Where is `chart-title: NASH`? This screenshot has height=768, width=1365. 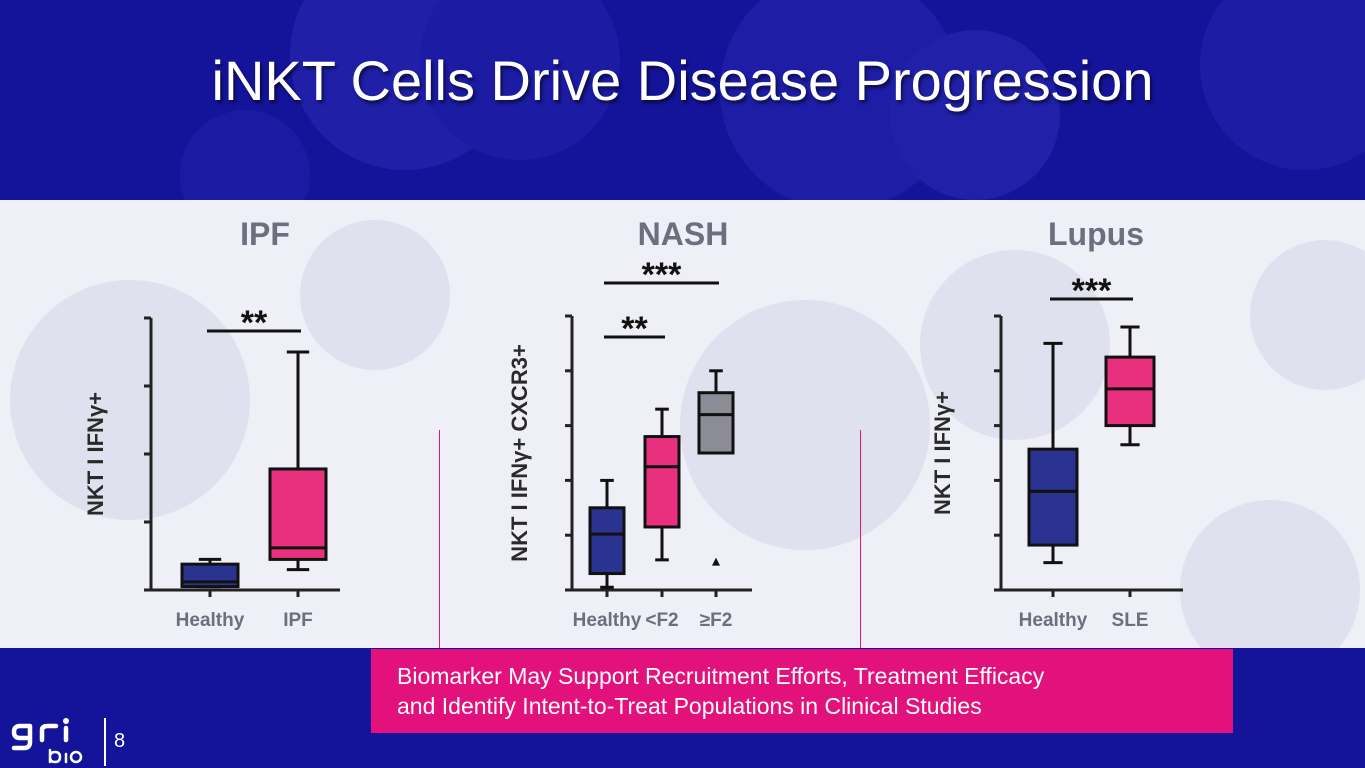 chart-title: NASH is located at coordinates (683, 234).